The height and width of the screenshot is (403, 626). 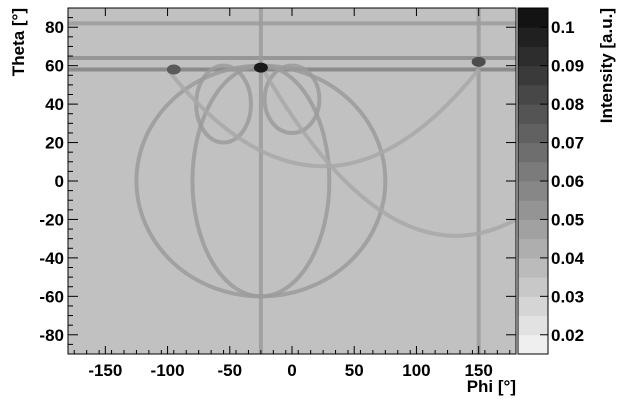 What do you see at coordinates (354, 370) in the screenshot?
I see `x-tick-label: 50` at bounding box center [354, 370].